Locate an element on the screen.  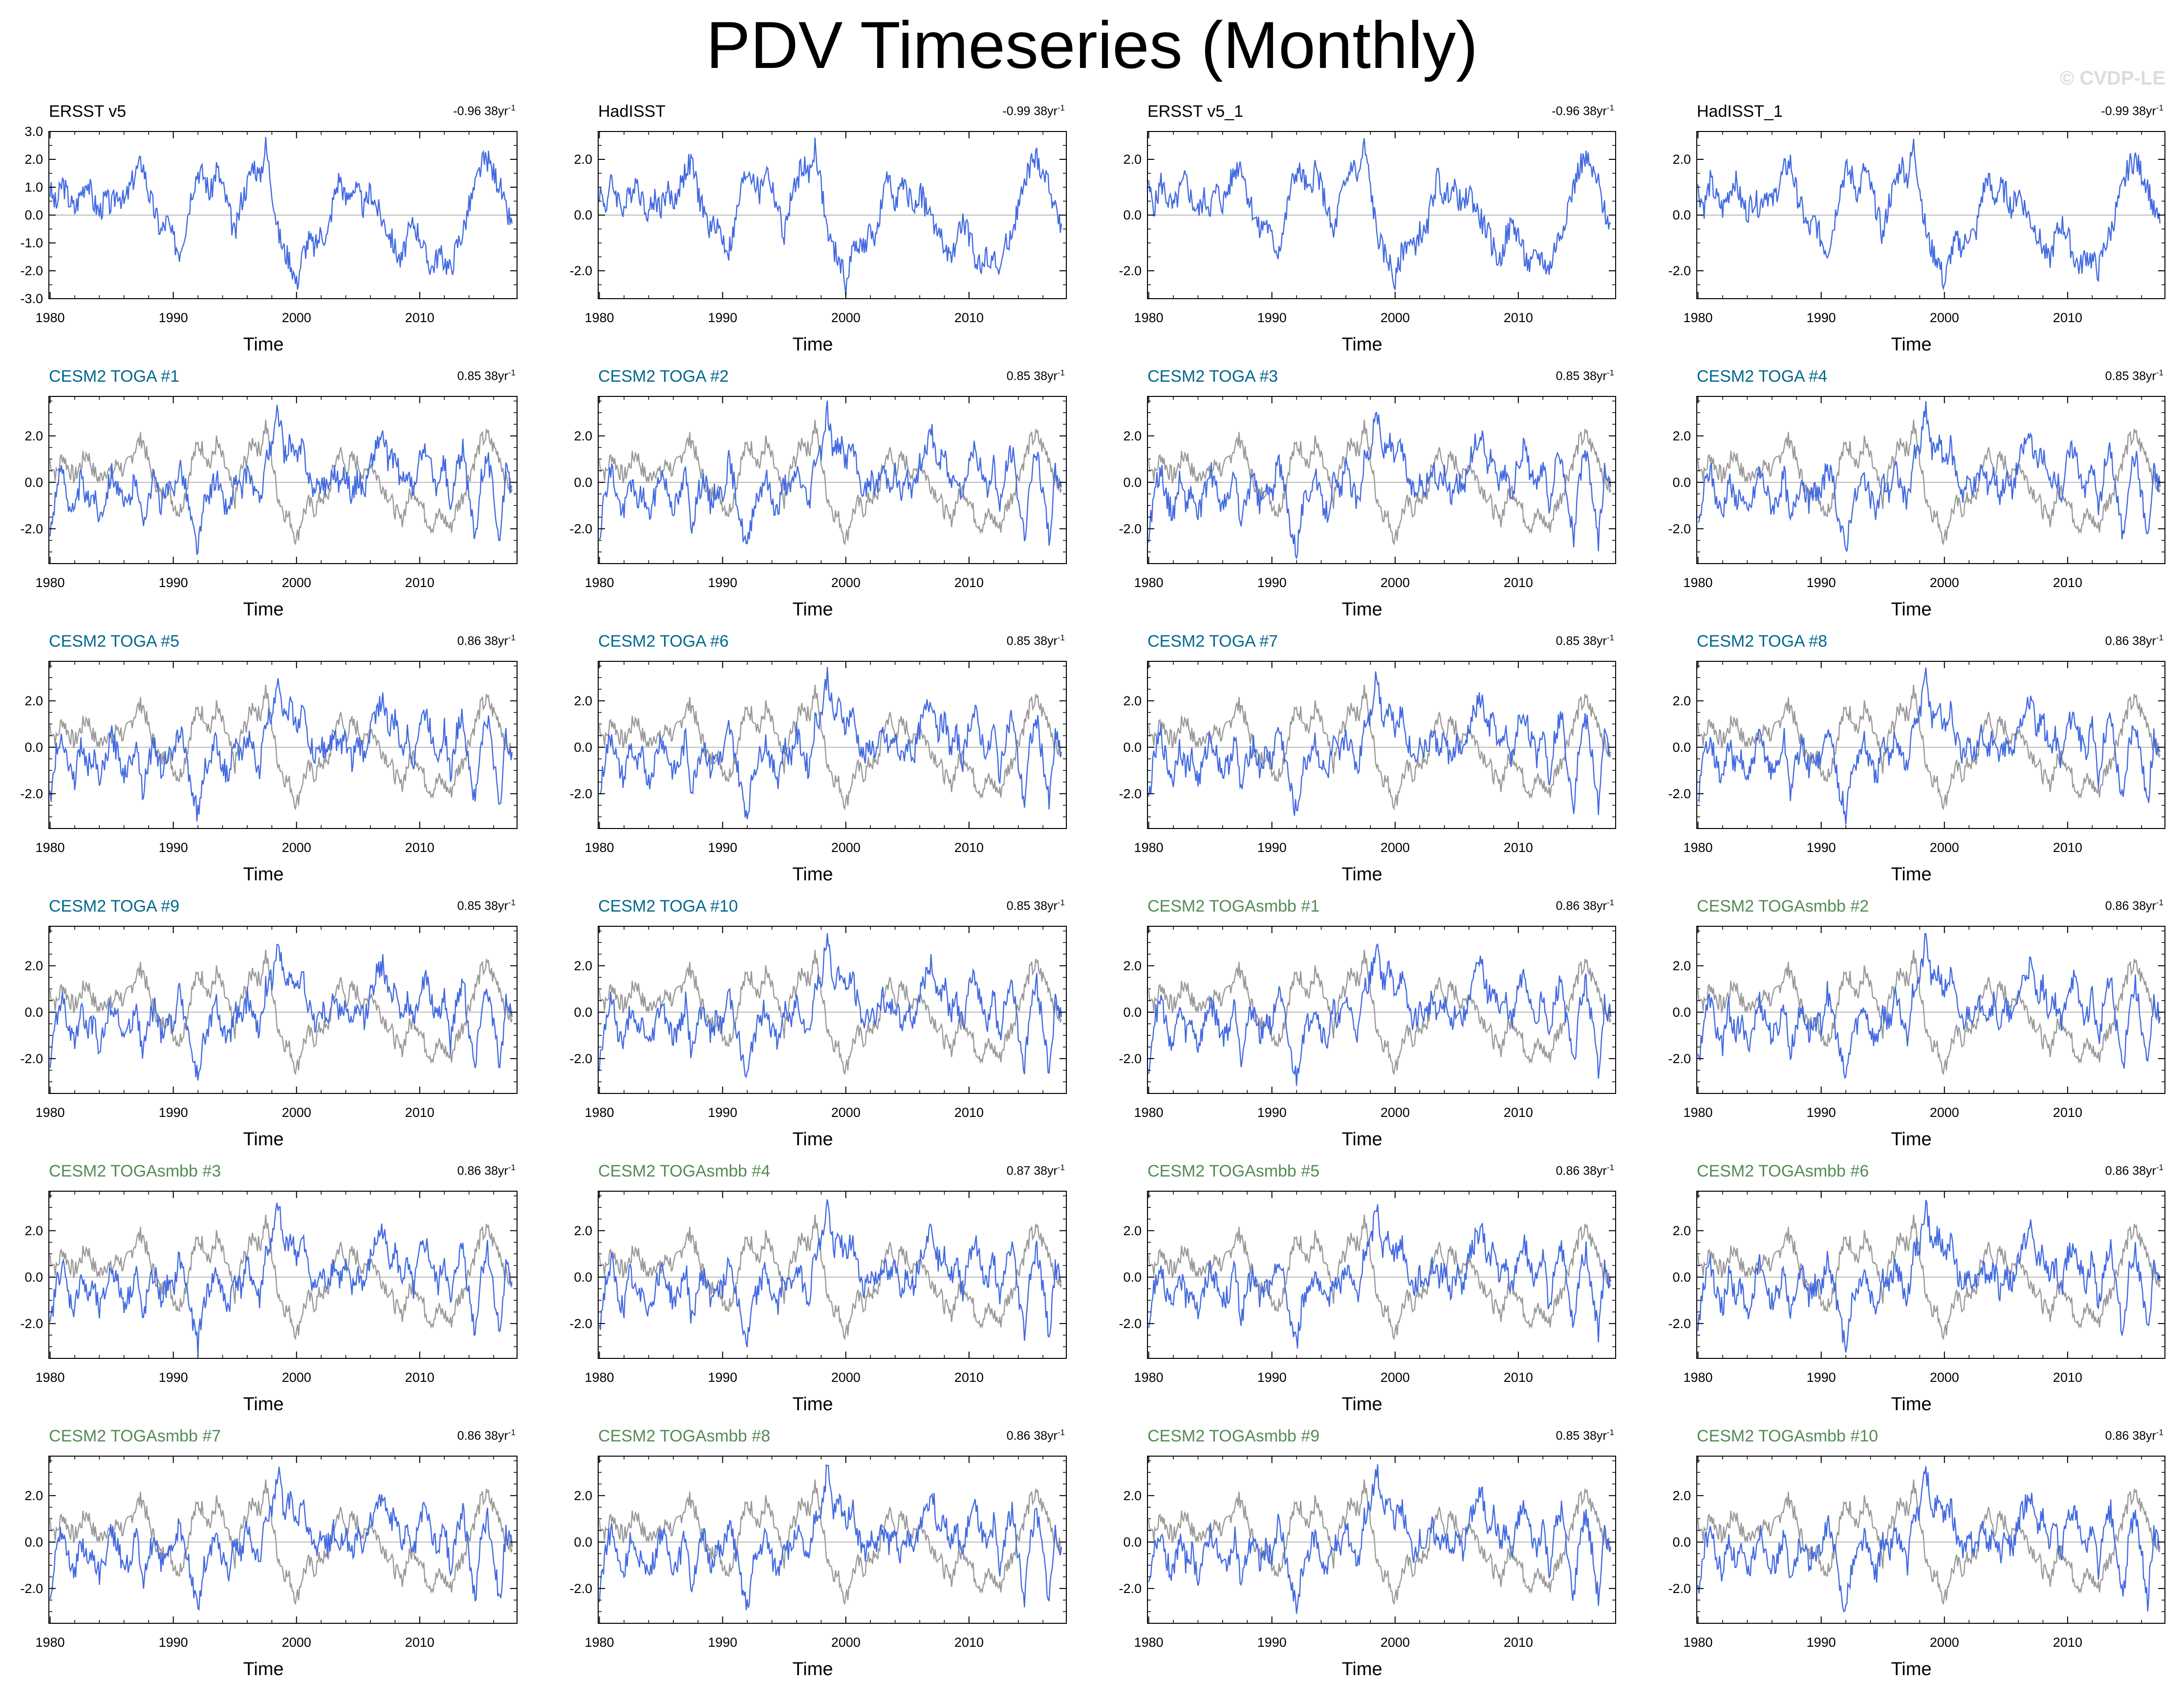
y-tick-label: 3.0 is located at coordinates (33, 131).